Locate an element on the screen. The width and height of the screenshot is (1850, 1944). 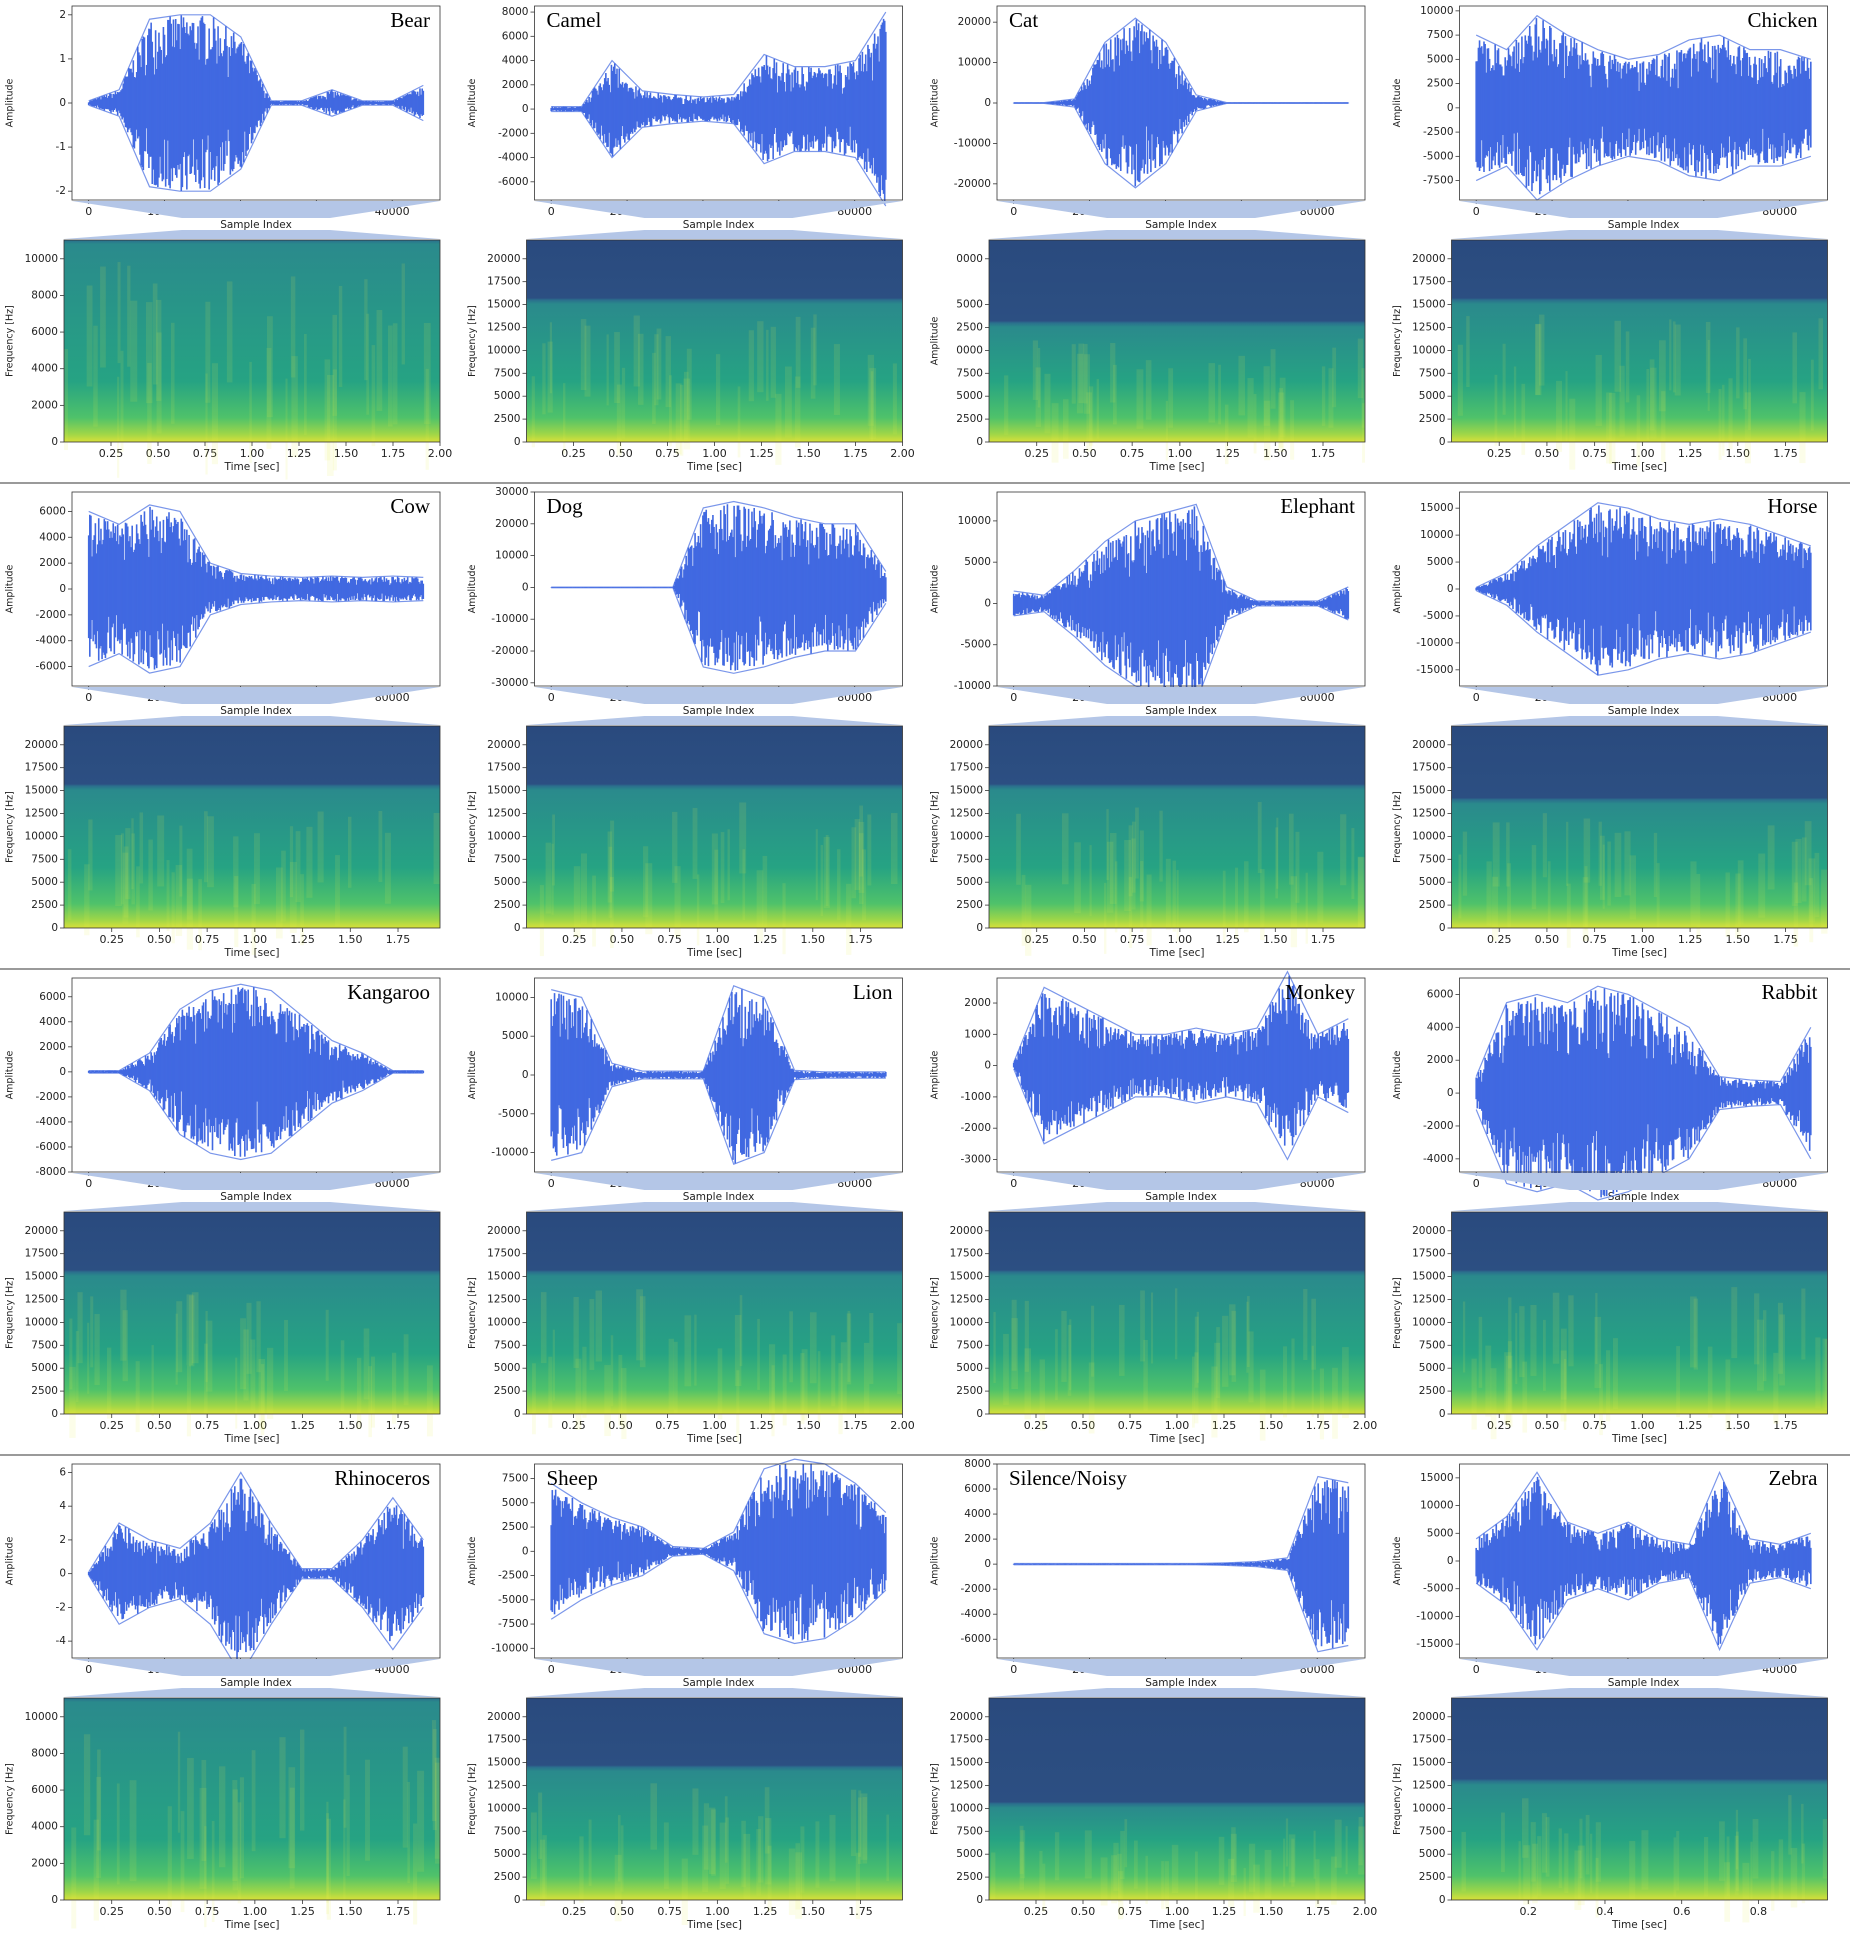
x-tick-label: 1.50 is located at coordinates (1738, 1425).